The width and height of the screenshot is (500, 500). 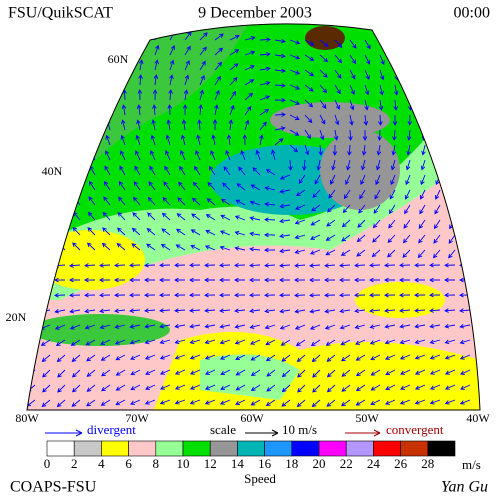 I want to click on lon-label: 40W, so click(x=478, y=418).